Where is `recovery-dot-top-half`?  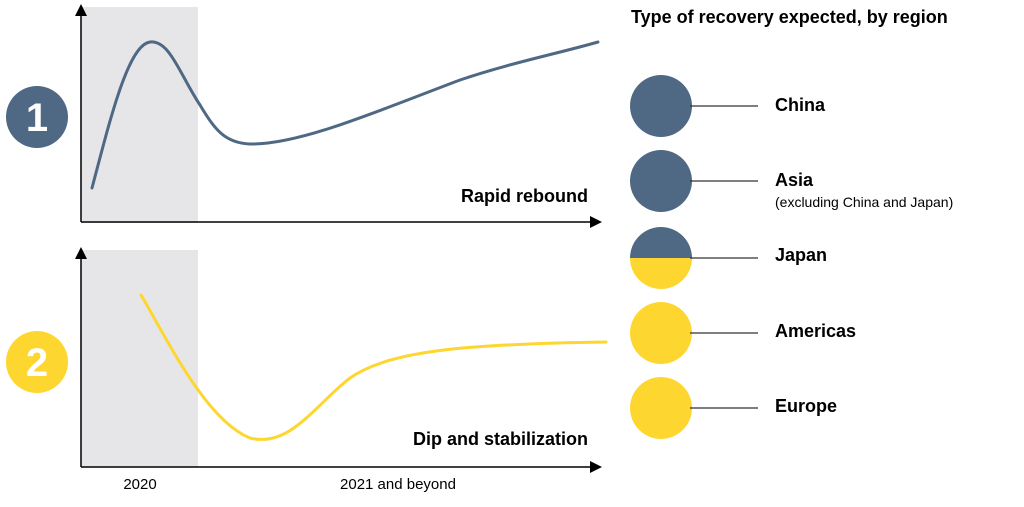
recovery-dot-top-half is located at coordinates (661, 242).